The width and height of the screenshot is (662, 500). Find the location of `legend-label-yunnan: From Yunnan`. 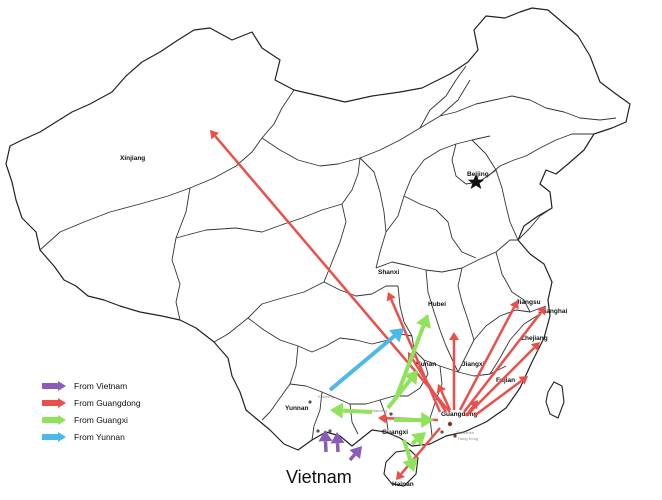

legend-label-yunnan: From Yunnan is located at coordinates (99, 437).